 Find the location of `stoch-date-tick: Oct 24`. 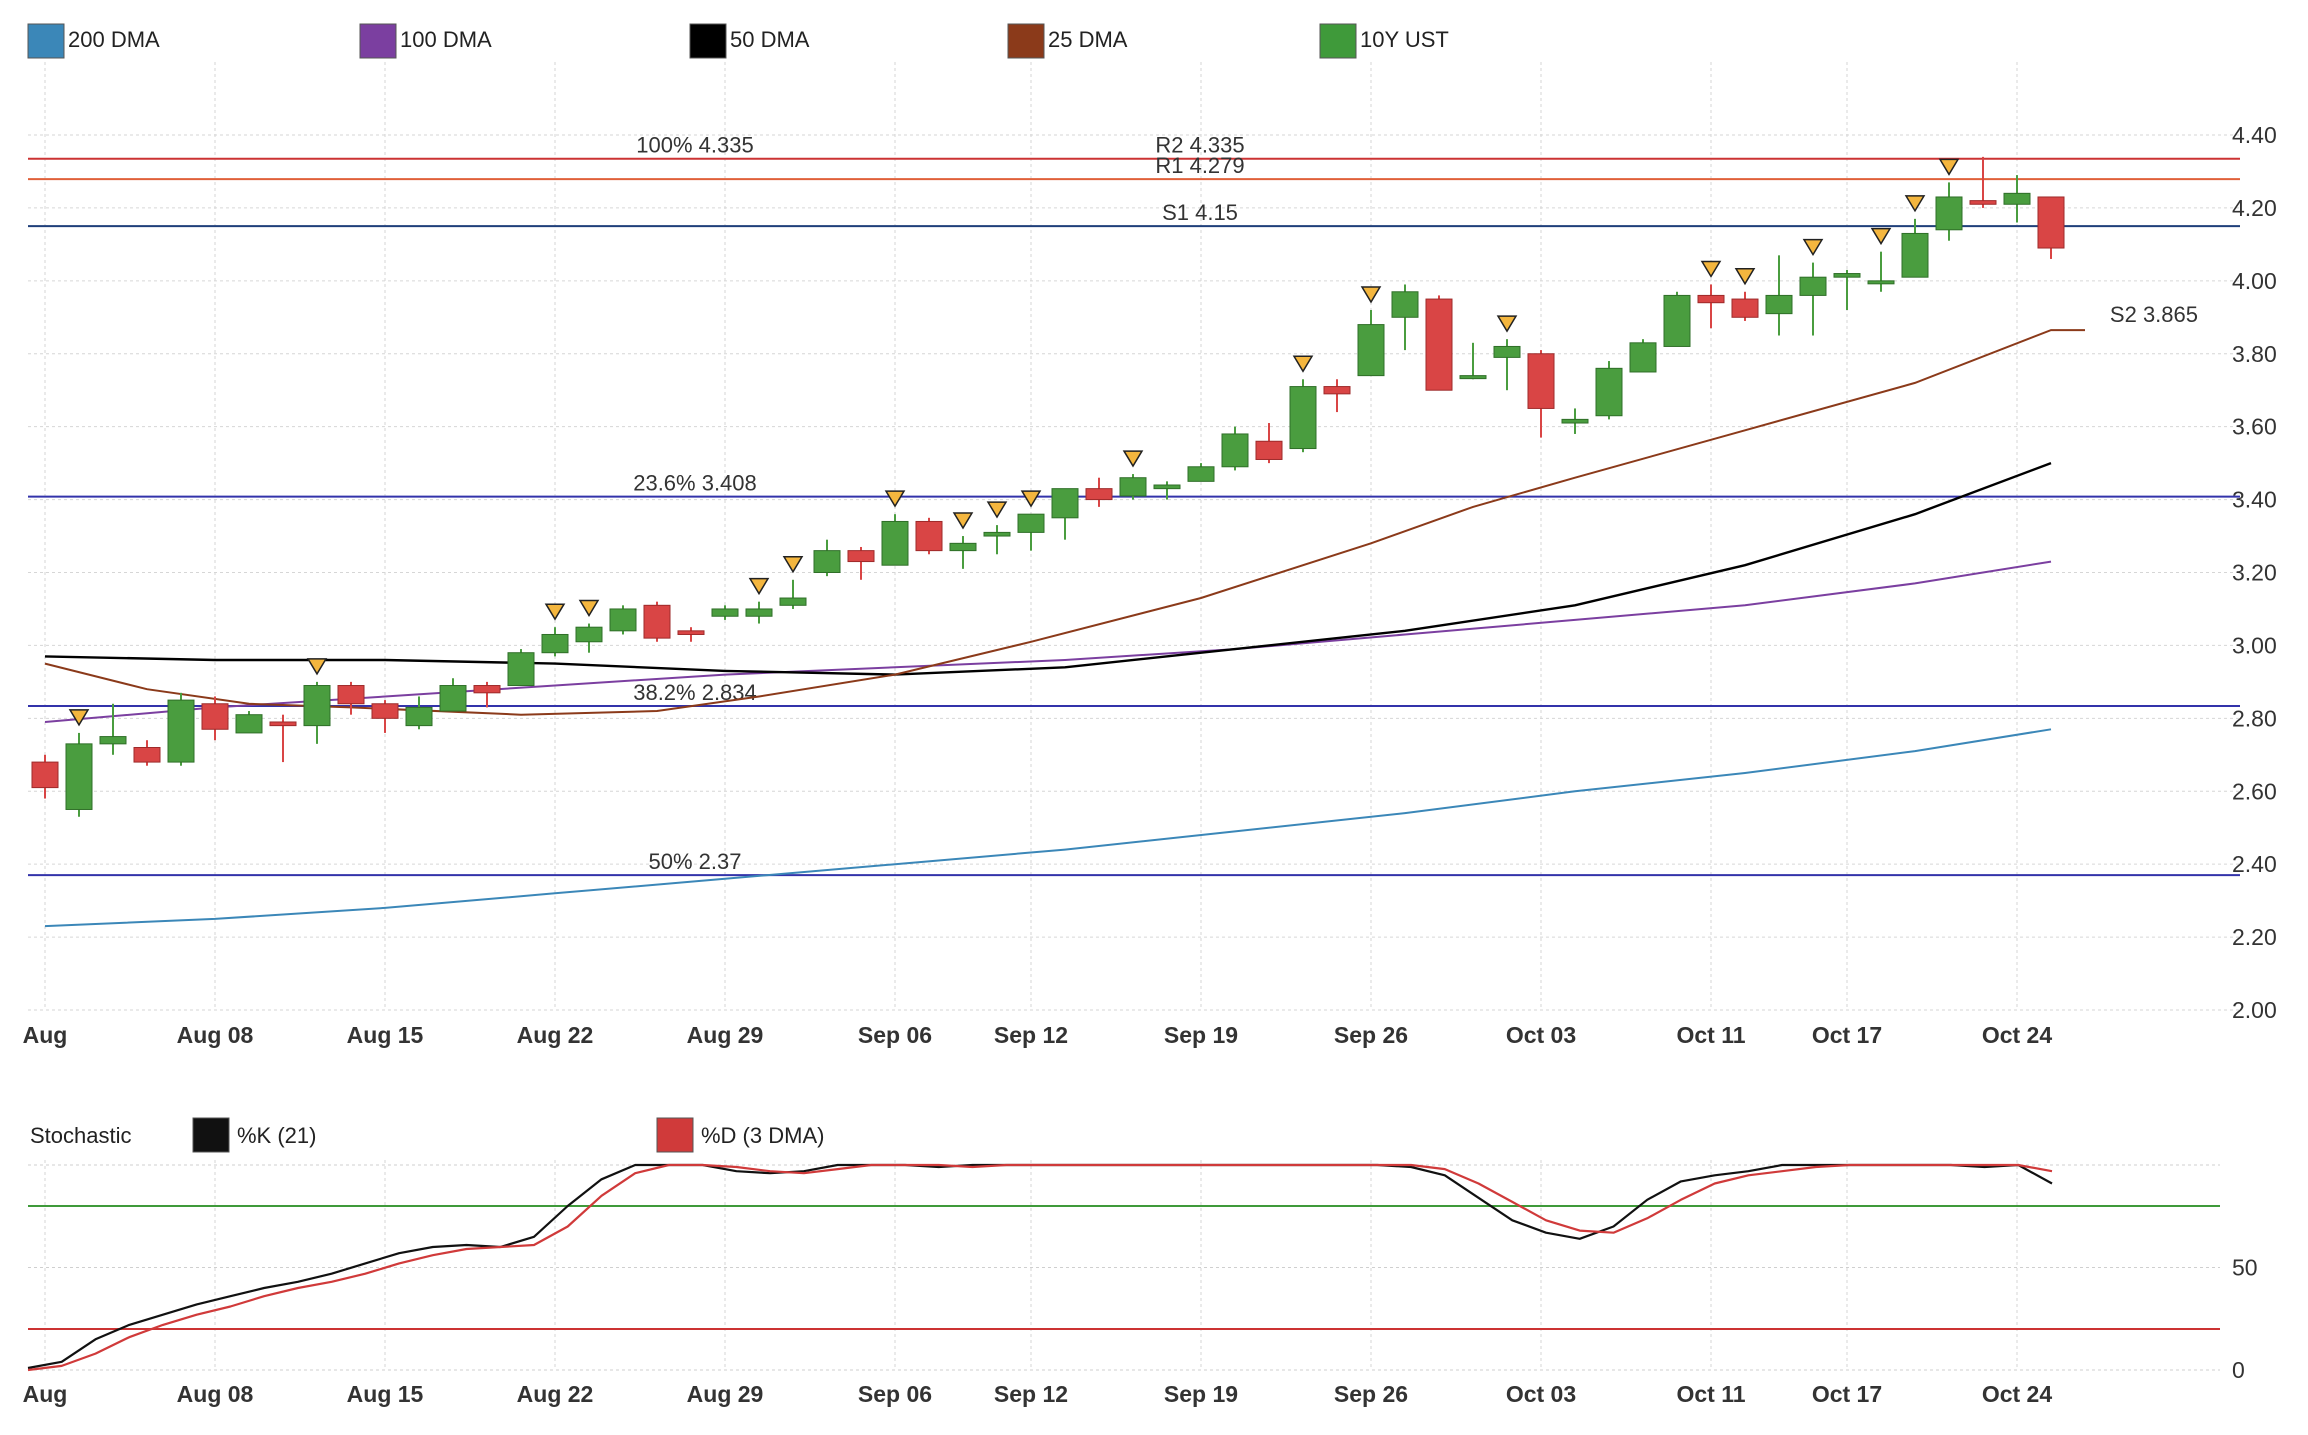

stoch-date-tick: Oct 24 is located at coordinates (2017, 1394).